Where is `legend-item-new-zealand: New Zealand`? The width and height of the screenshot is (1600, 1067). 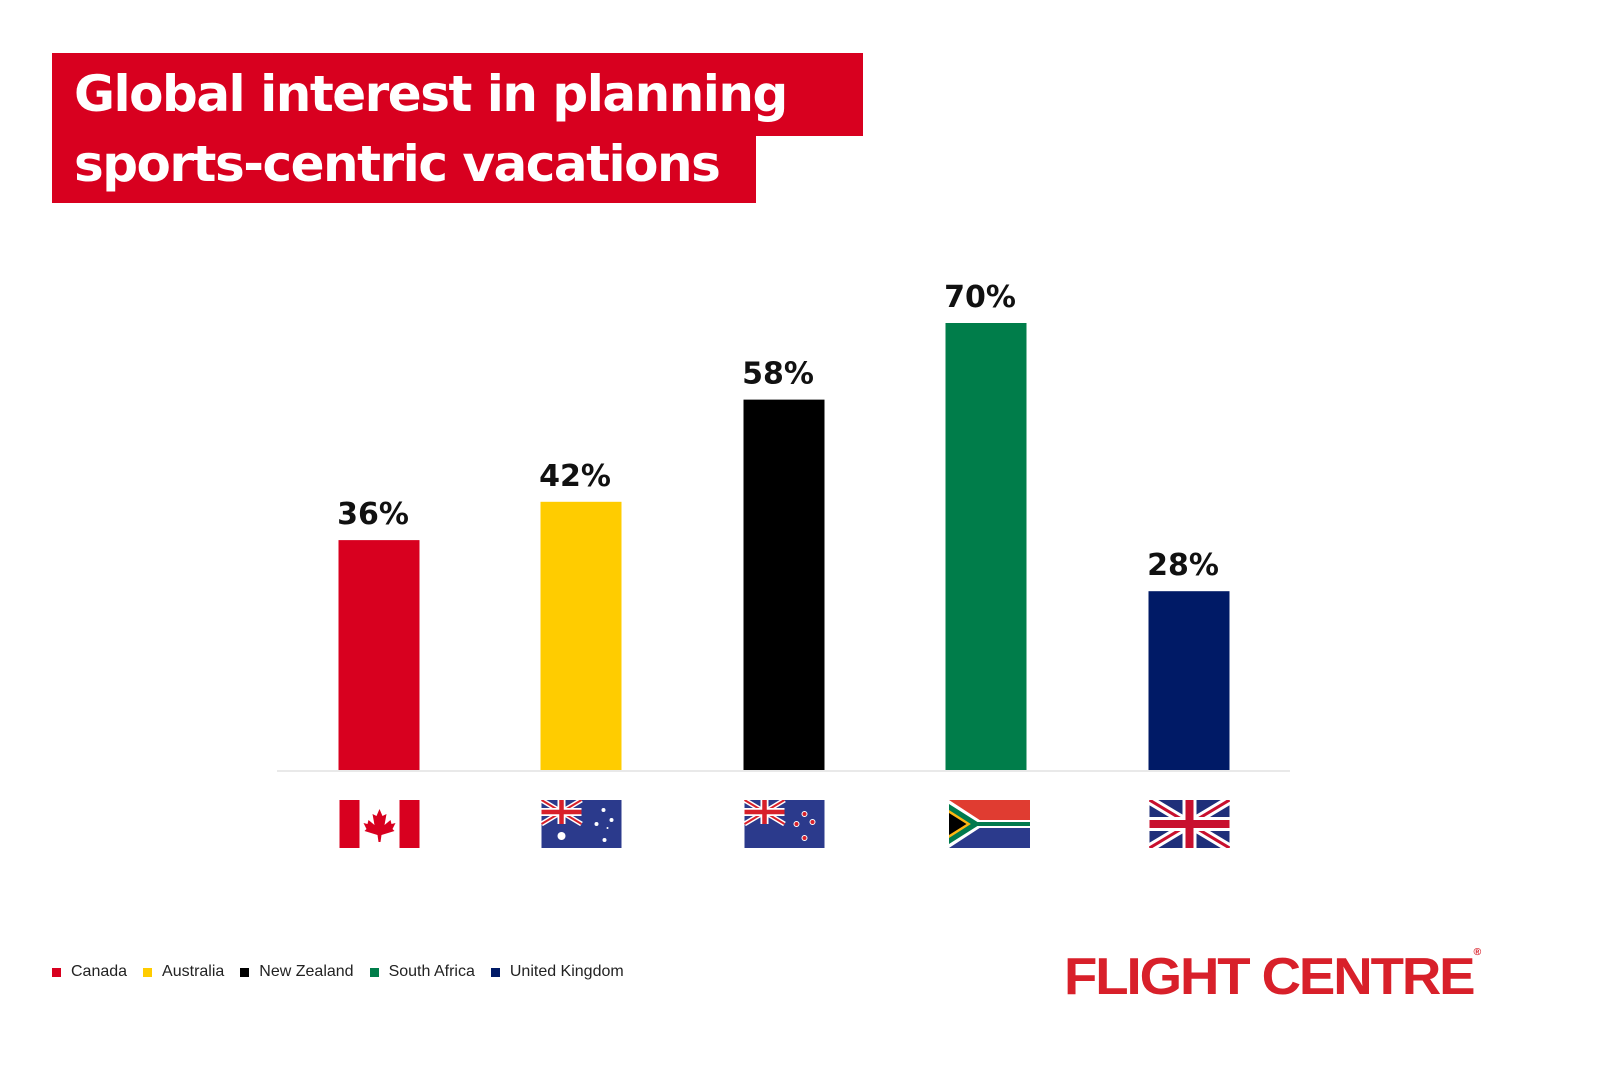
legend-item-new-zealand: New Zealand is located at coordinates (297, 972).